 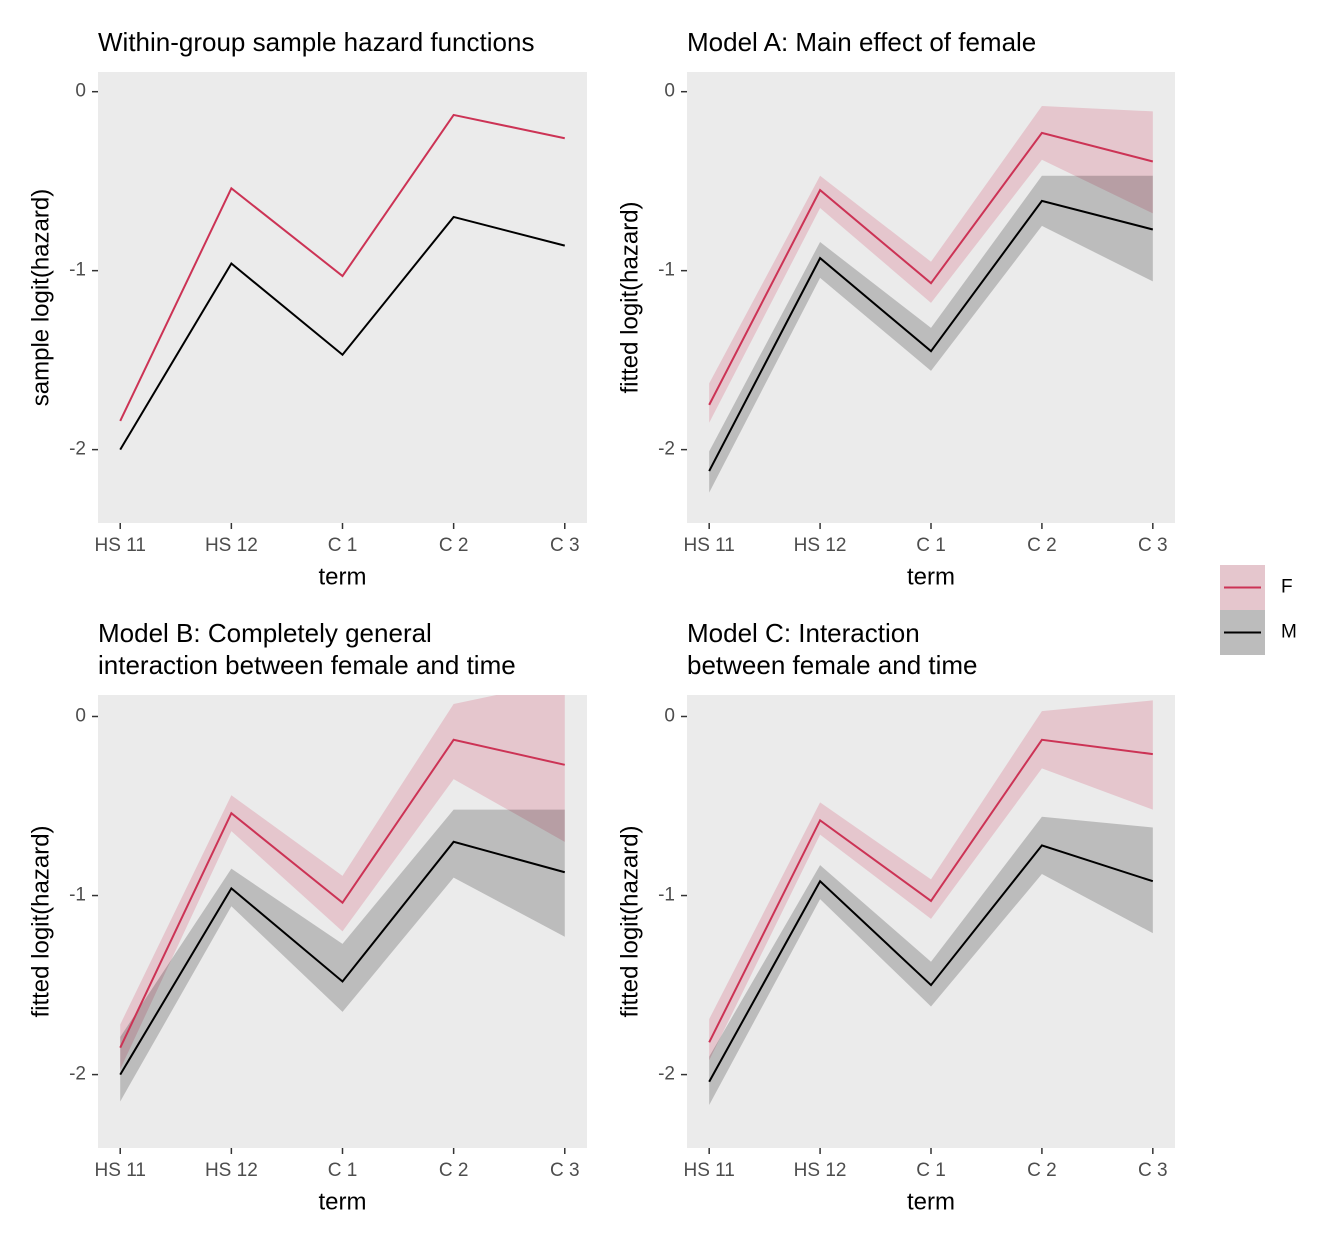 What do you see at coordinates (1289, 632) in the screenshot?
I see `legend-label: M` at bounding box center [1289, 632].